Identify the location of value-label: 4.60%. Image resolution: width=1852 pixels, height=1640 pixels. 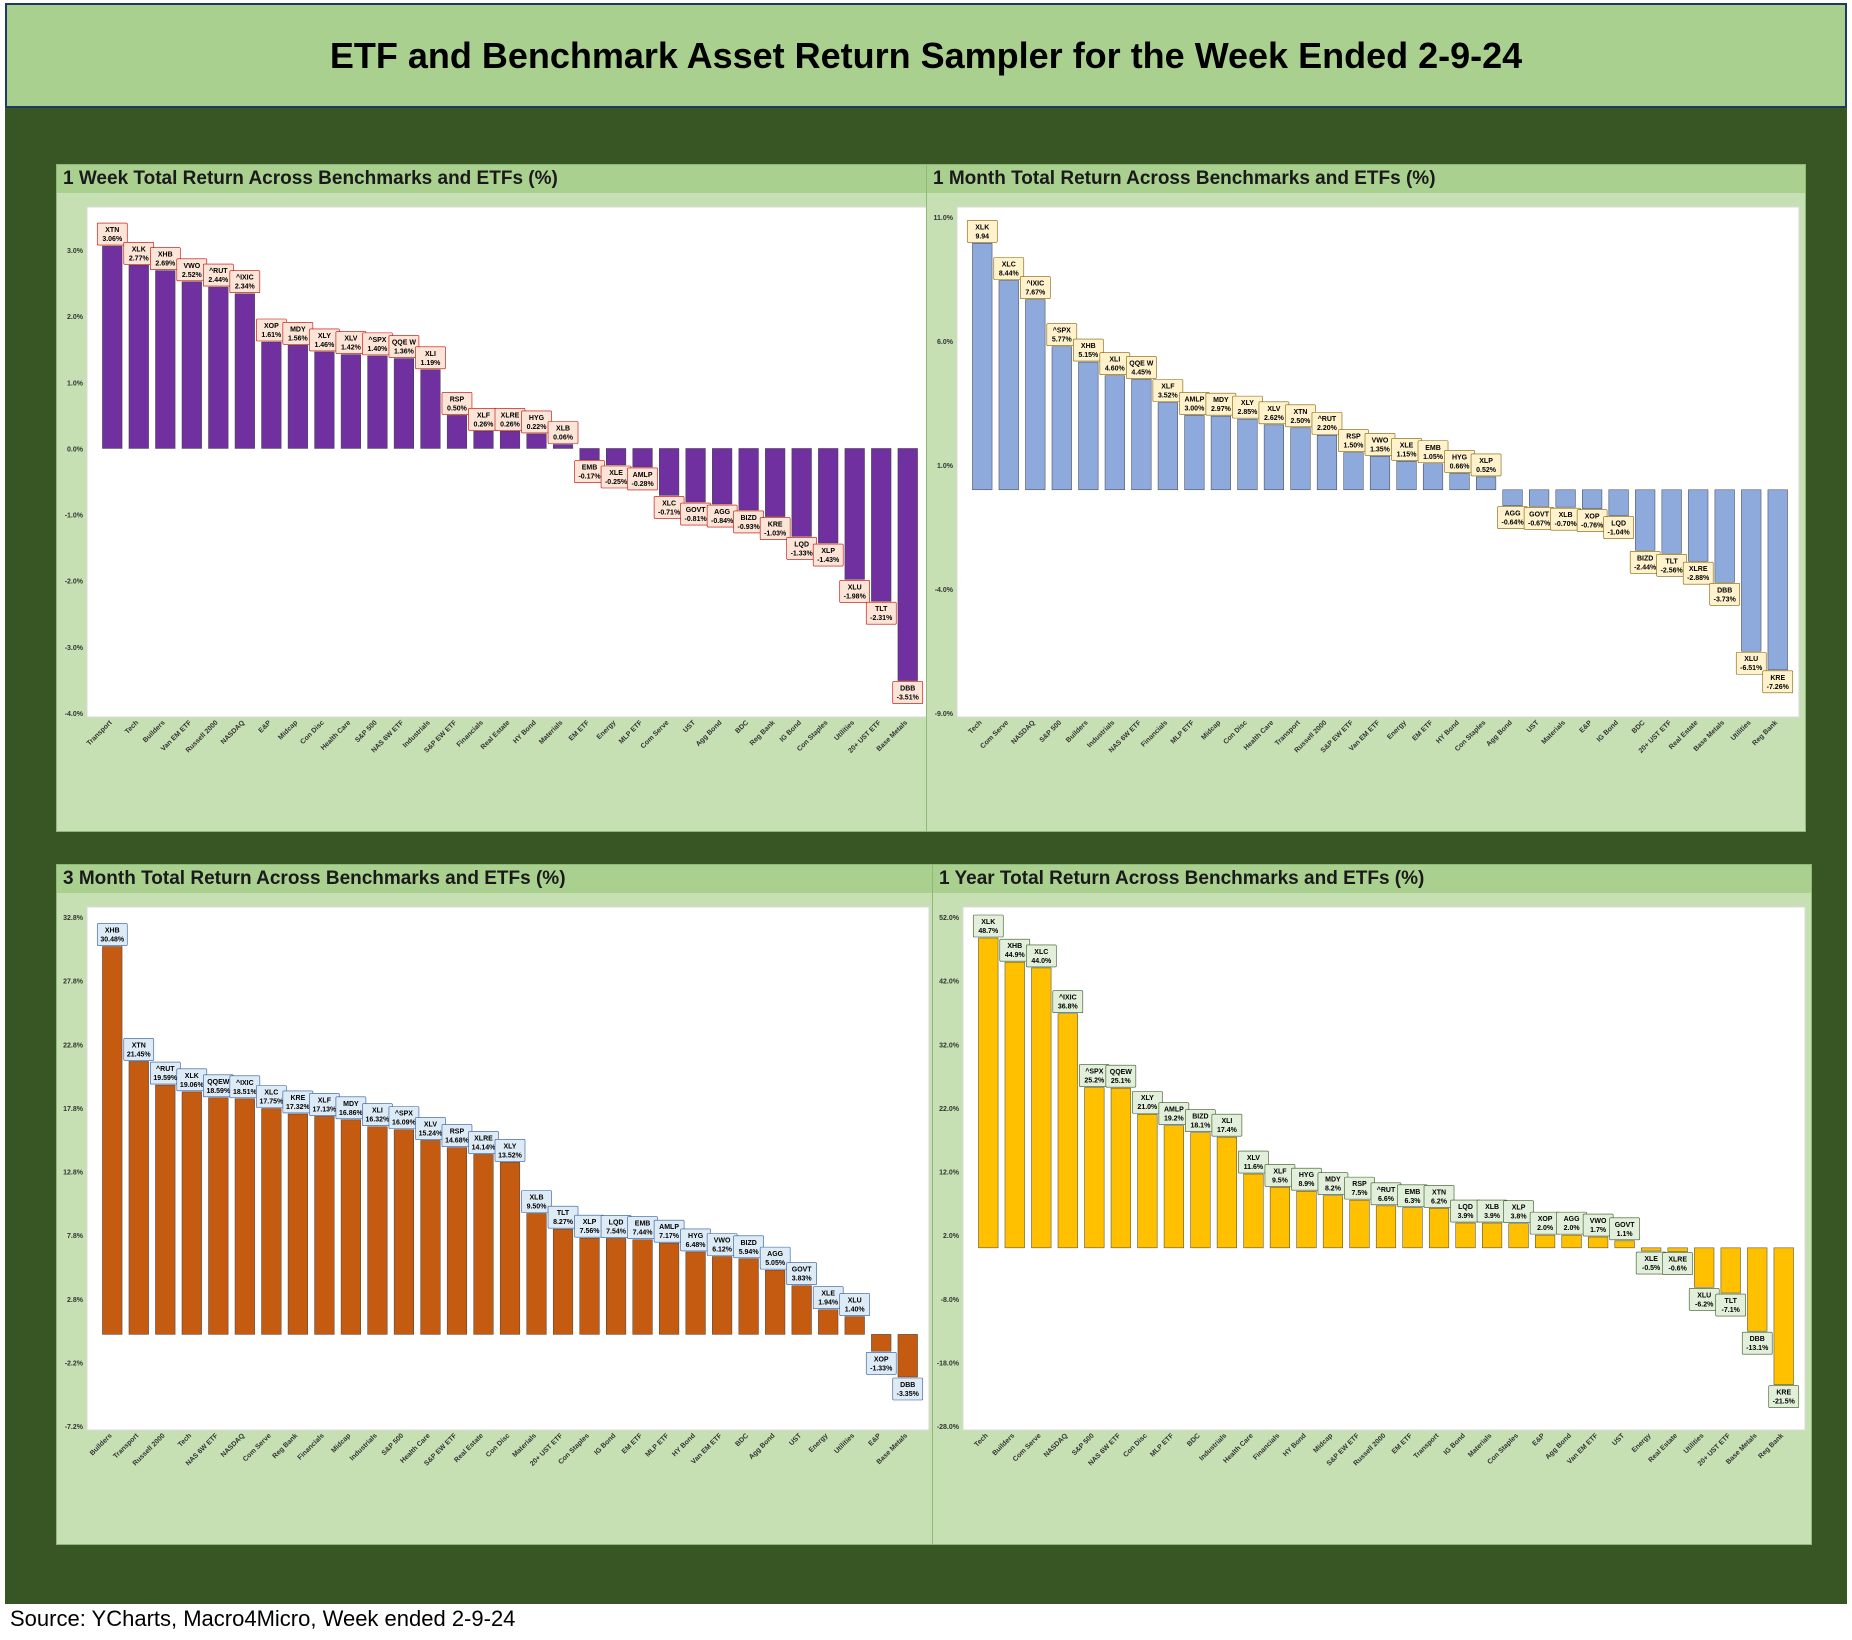
(1115, 369).